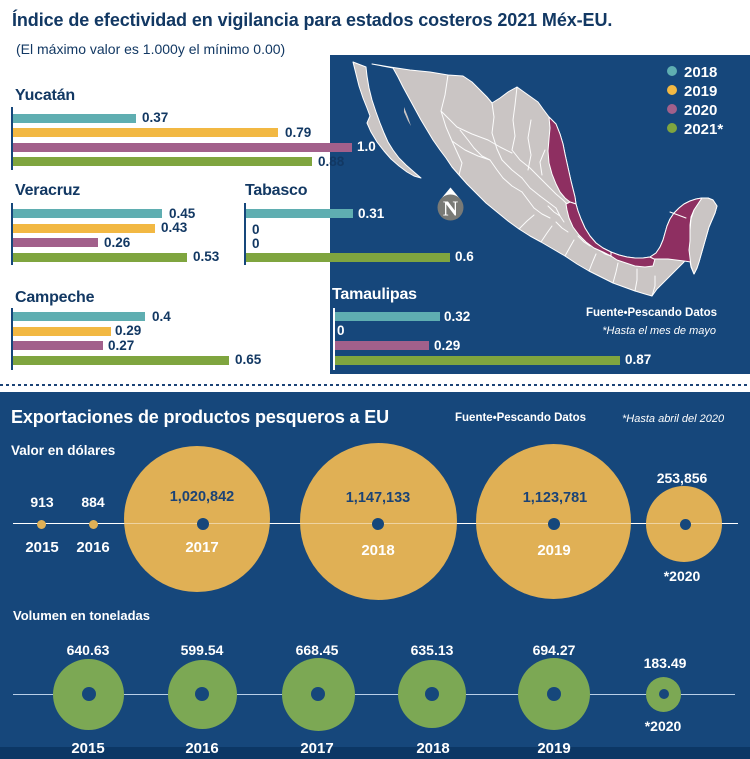 This screenshot has width=750, height=759. Describe the element at coordinates (450, 209) in the screenshot. I see `svg-text: N` at that location.